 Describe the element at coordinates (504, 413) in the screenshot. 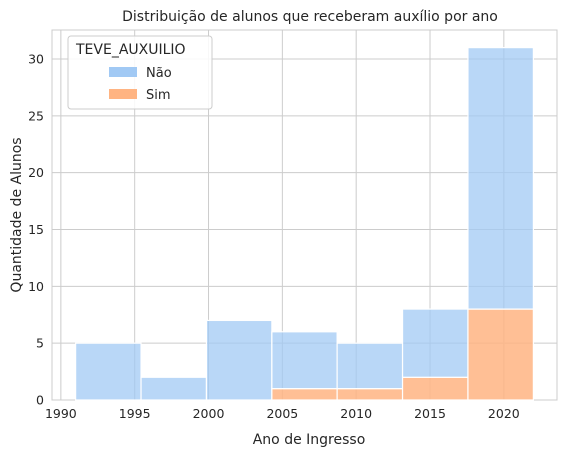

I see `x-tick-label: 2020` at that location.